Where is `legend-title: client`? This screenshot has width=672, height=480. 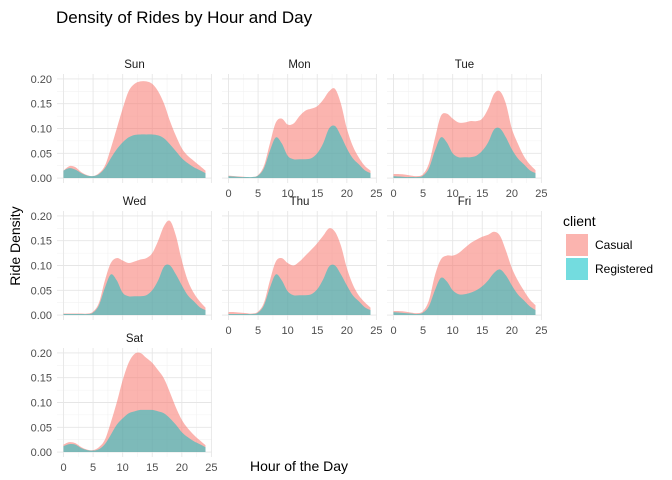
legend-title: client is located at coordinates (579, 221).